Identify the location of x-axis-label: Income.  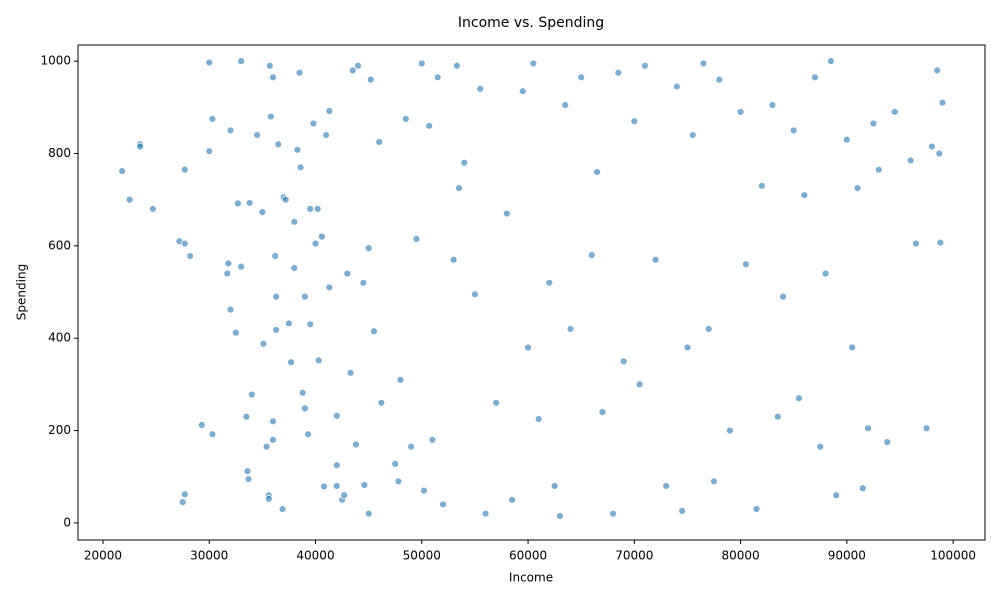
(531, 578).